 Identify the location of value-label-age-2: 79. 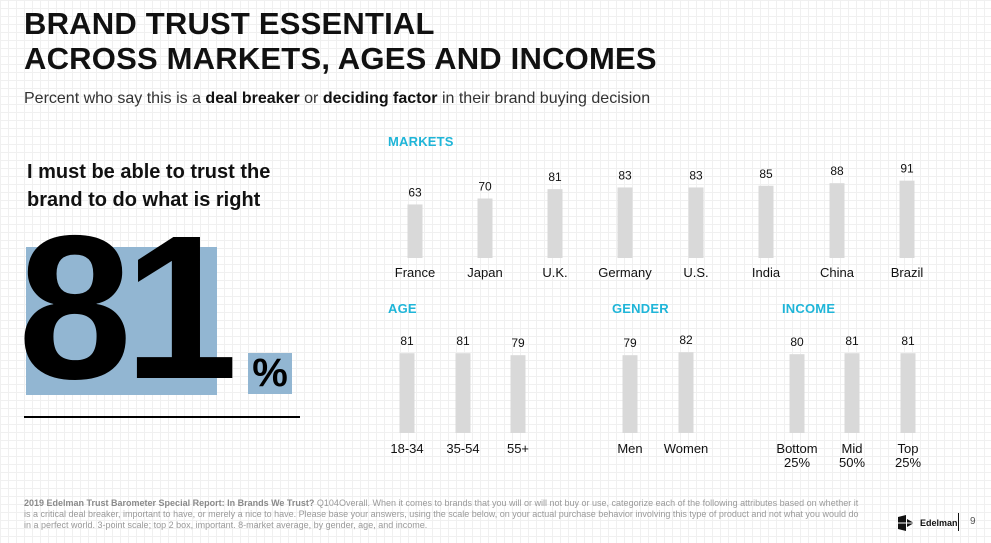
(518, 343).